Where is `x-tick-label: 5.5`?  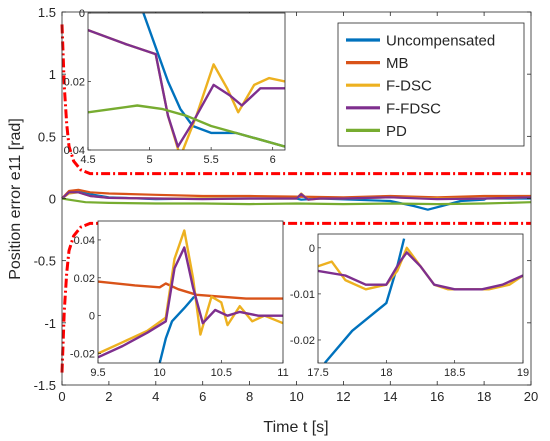
x-tick-label: 5.5 is located at coordinates (210, 160).